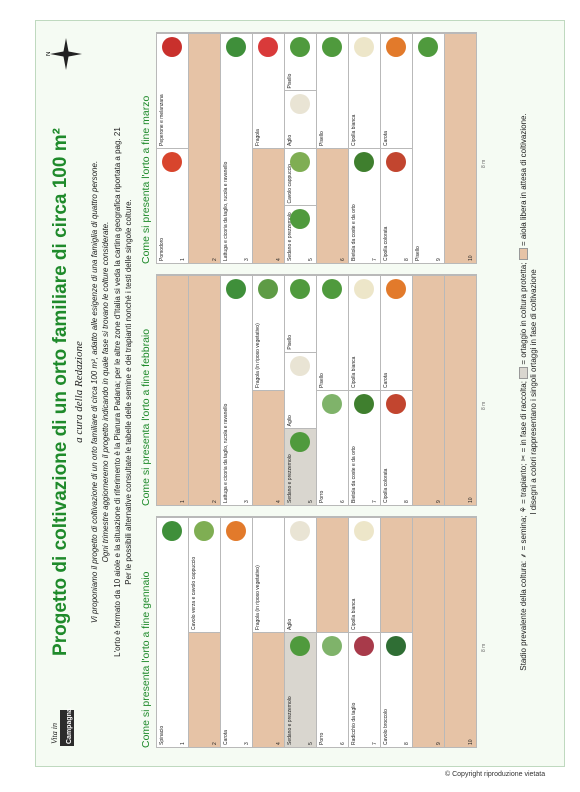 This screenshot has width=580, height=792. Describe the element at coordinates (386, 380) in the screenshot. I see `crop-label: Carota` at that location.